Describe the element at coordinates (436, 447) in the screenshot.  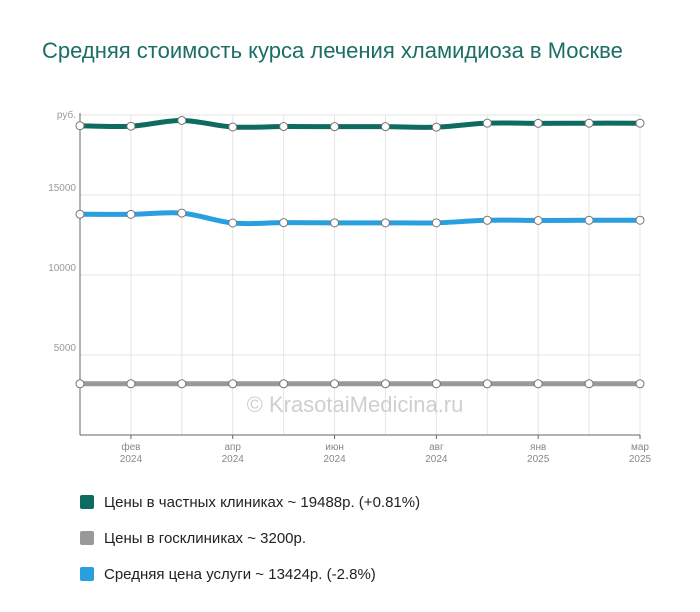
I see `x-tick-label-month: авг` at that location.